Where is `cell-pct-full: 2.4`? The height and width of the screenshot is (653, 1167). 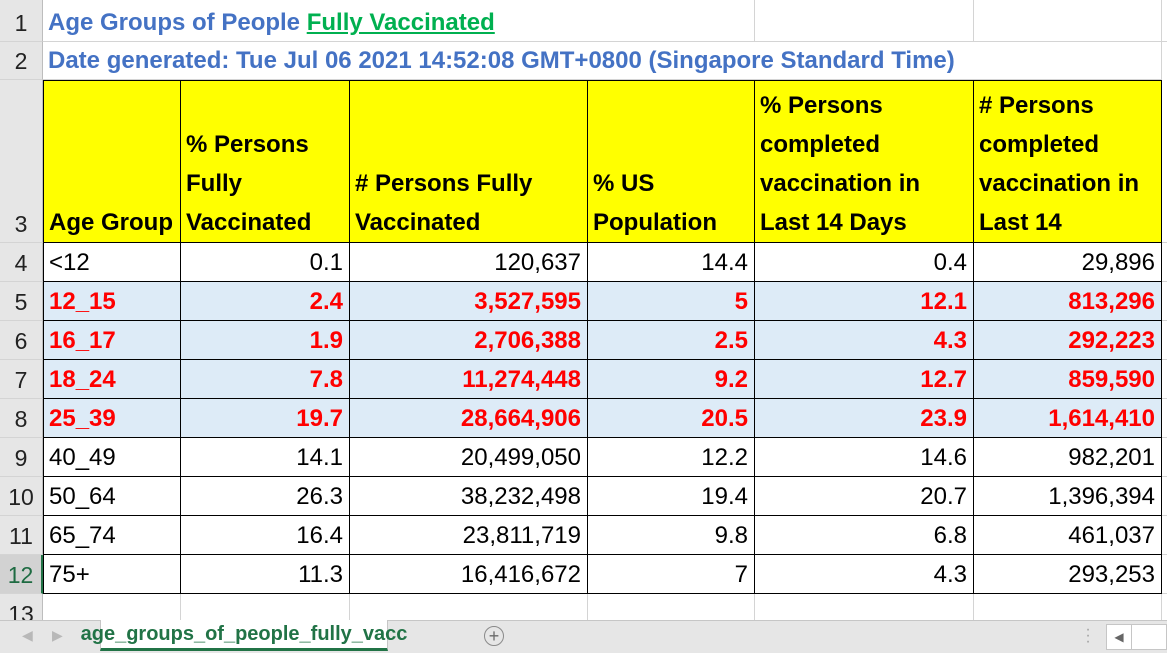 cell-pct-full: 2.4 is located at coordinates (265, 301).